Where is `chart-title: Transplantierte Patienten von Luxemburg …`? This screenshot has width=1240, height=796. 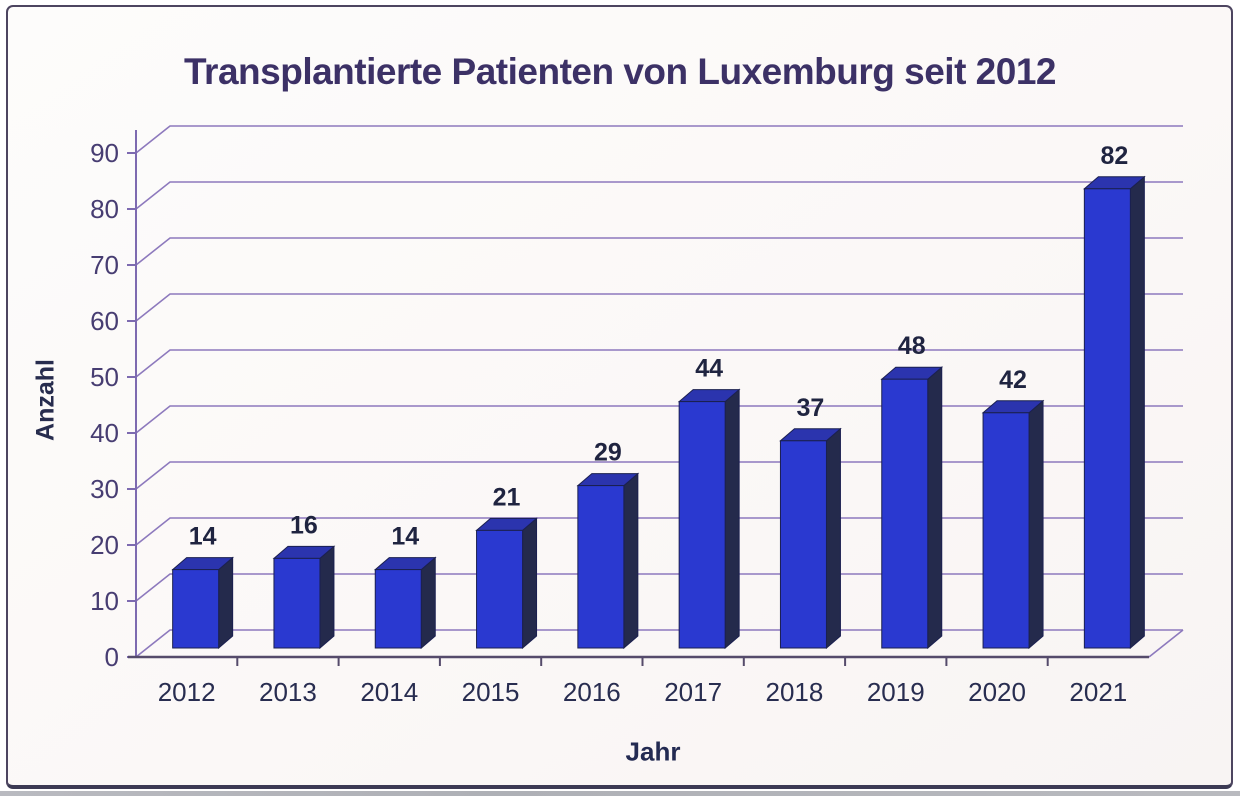
chart-title: Transplantierte Patienten von Luxemburg … is located at coordinates (620, 71).